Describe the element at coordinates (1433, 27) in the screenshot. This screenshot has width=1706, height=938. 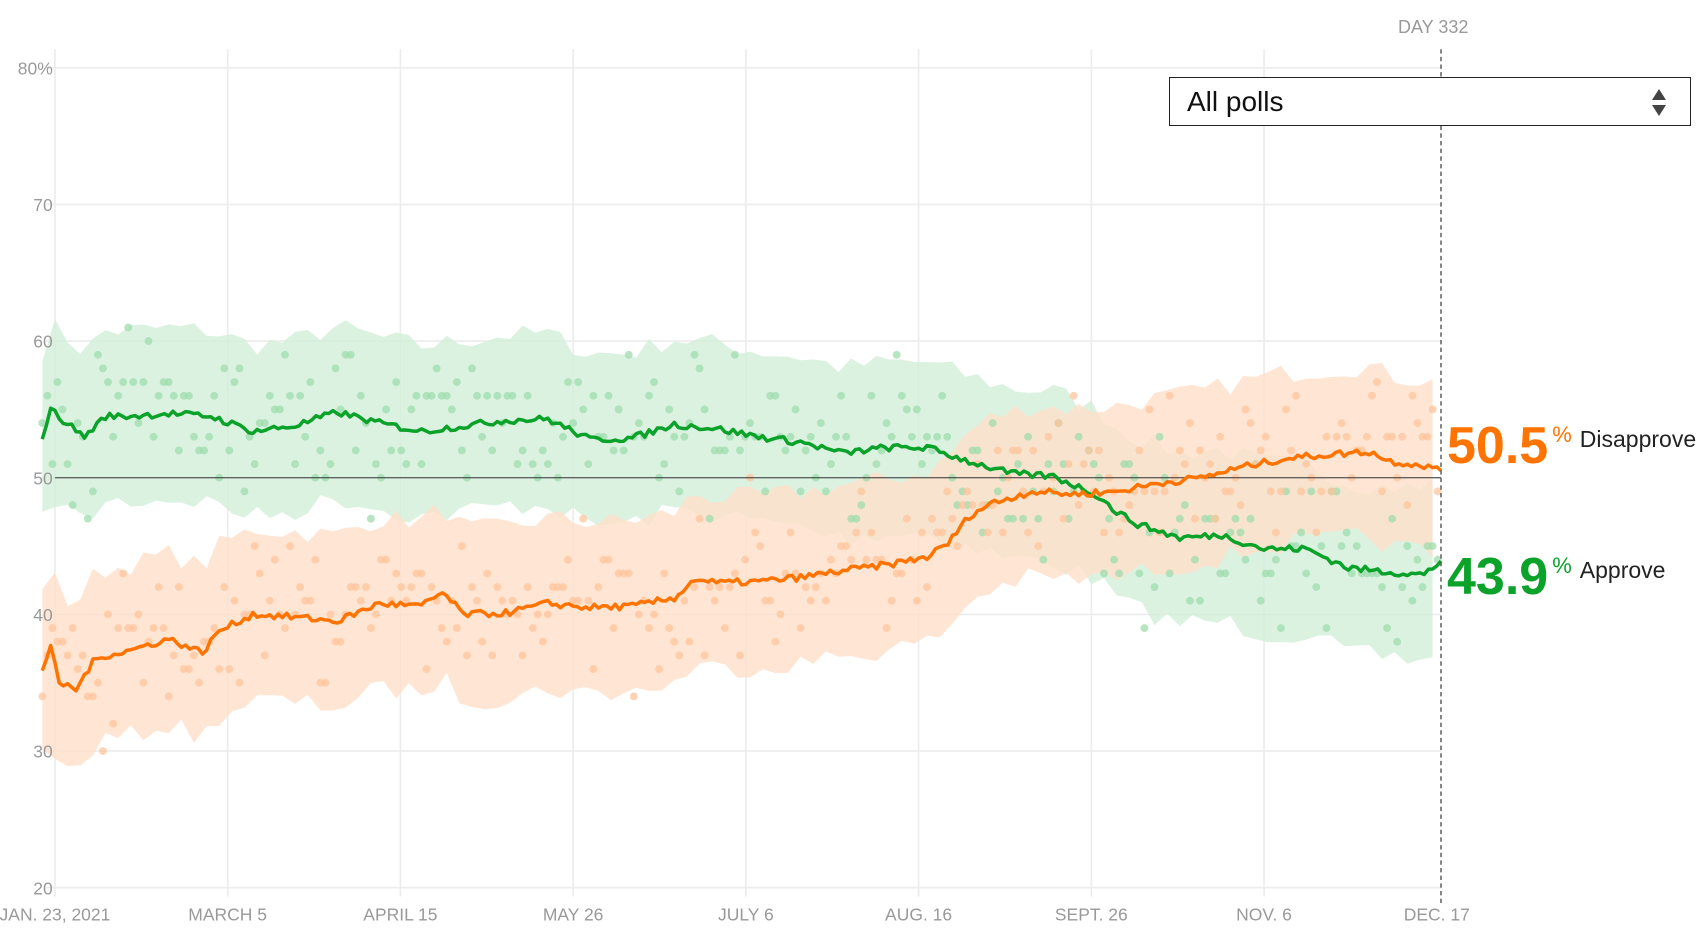
I see `day-marker-label: DAY 332` at that location.